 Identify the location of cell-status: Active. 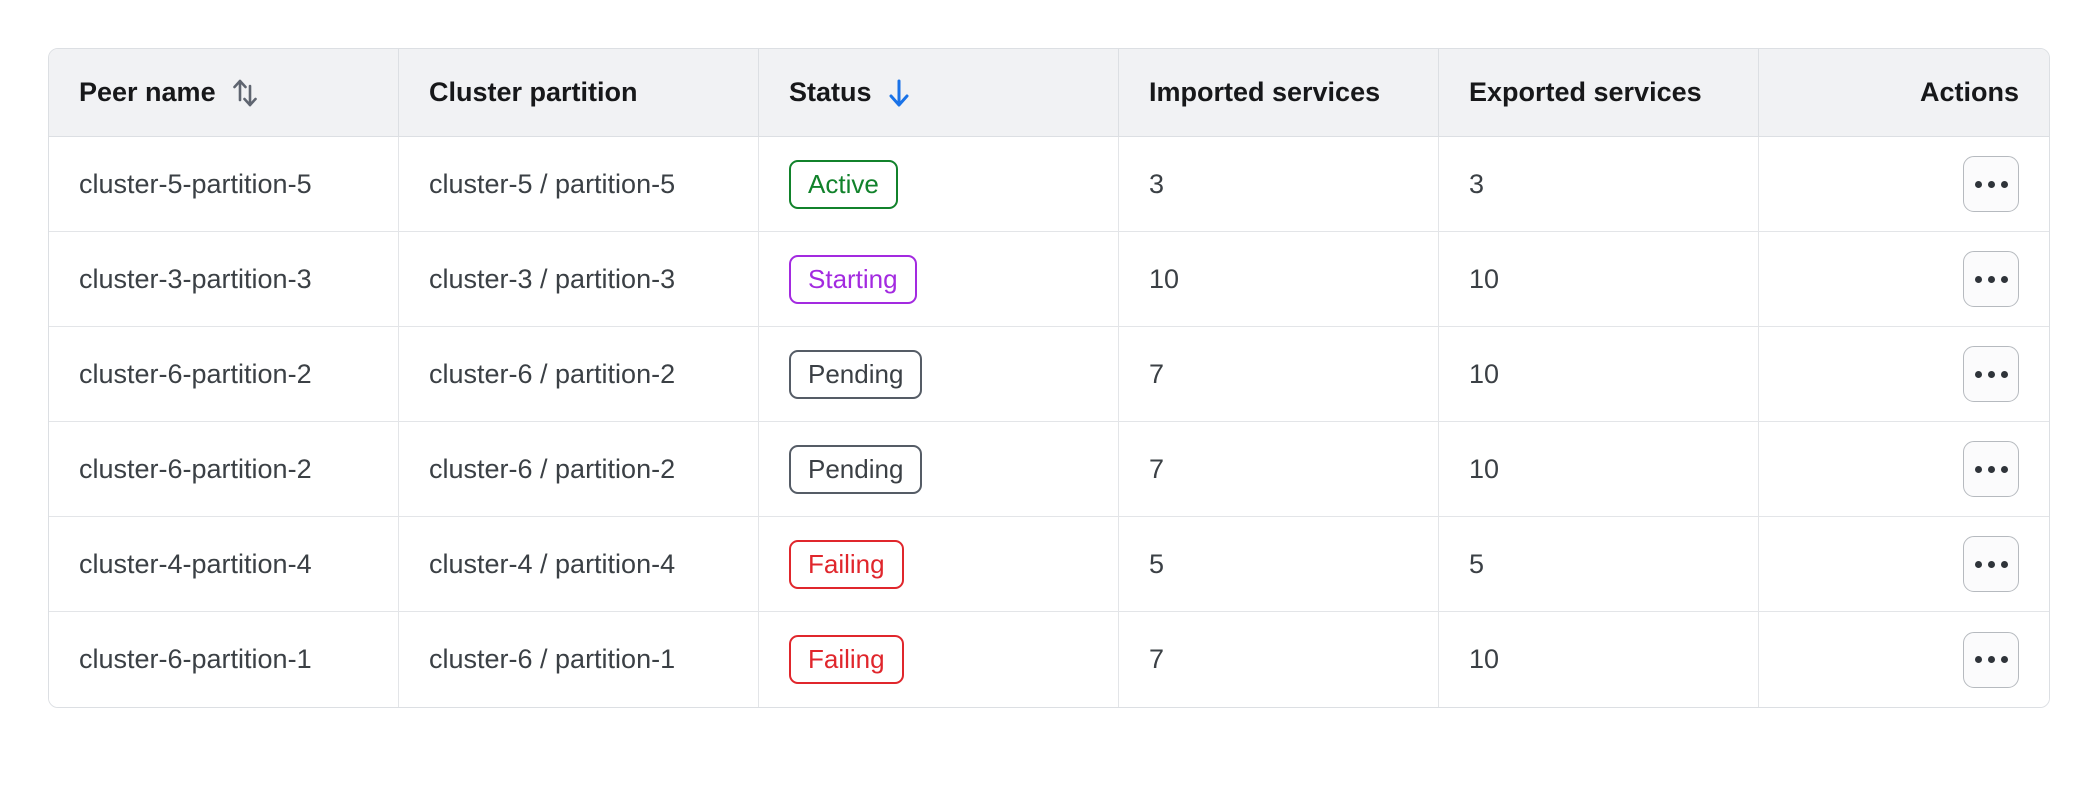
(939, 184).